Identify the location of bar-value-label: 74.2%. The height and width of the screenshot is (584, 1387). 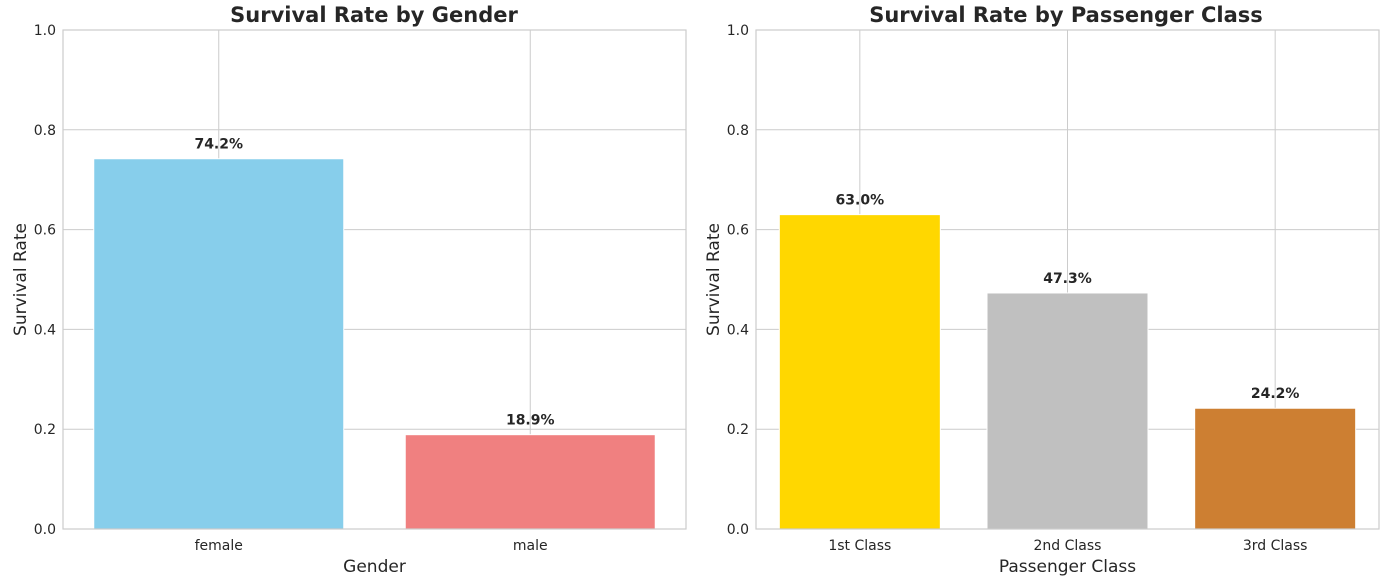
(218, 145).